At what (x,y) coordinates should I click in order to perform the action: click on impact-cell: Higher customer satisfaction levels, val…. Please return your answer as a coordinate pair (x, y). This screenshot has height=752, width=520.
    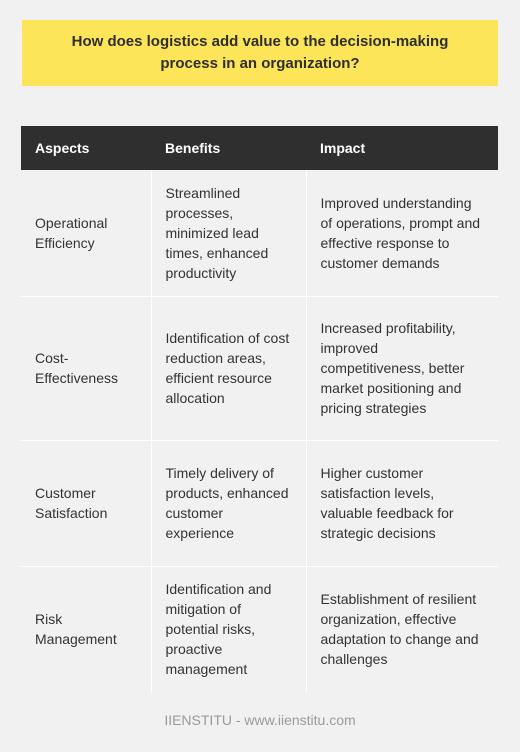
    Looking at the image, I should click on (402, 503).